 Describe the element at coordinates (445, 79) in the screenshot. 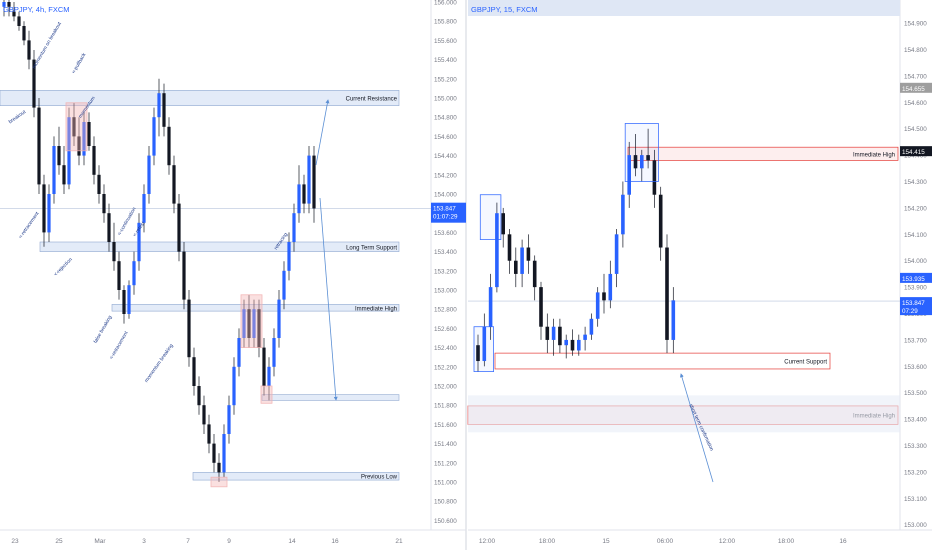

I see `left-y-tick: 155.200` at that location.